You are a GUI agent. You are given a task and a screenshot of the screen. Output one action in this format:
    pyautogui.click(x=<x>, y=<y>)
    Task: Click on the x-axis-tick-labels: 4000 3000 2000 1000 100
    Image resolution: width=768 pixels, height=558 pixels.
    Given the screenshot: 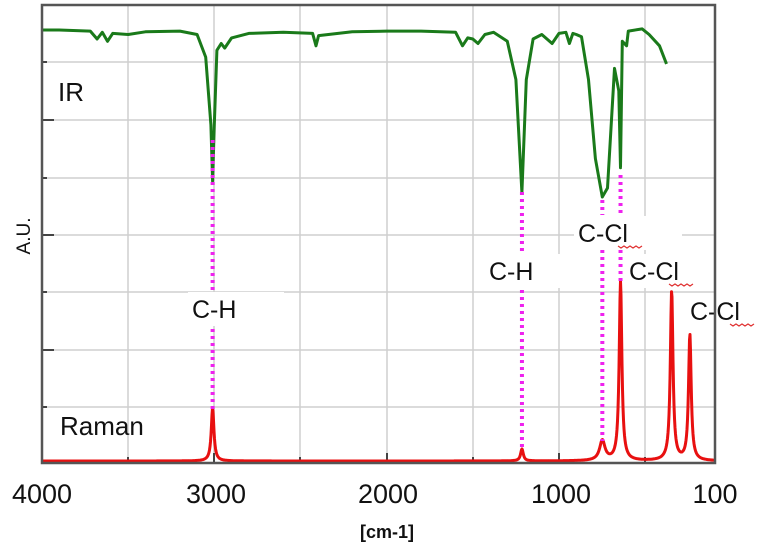 What is the action you would take?
    pyautogui.click(x=375, y=494)
    